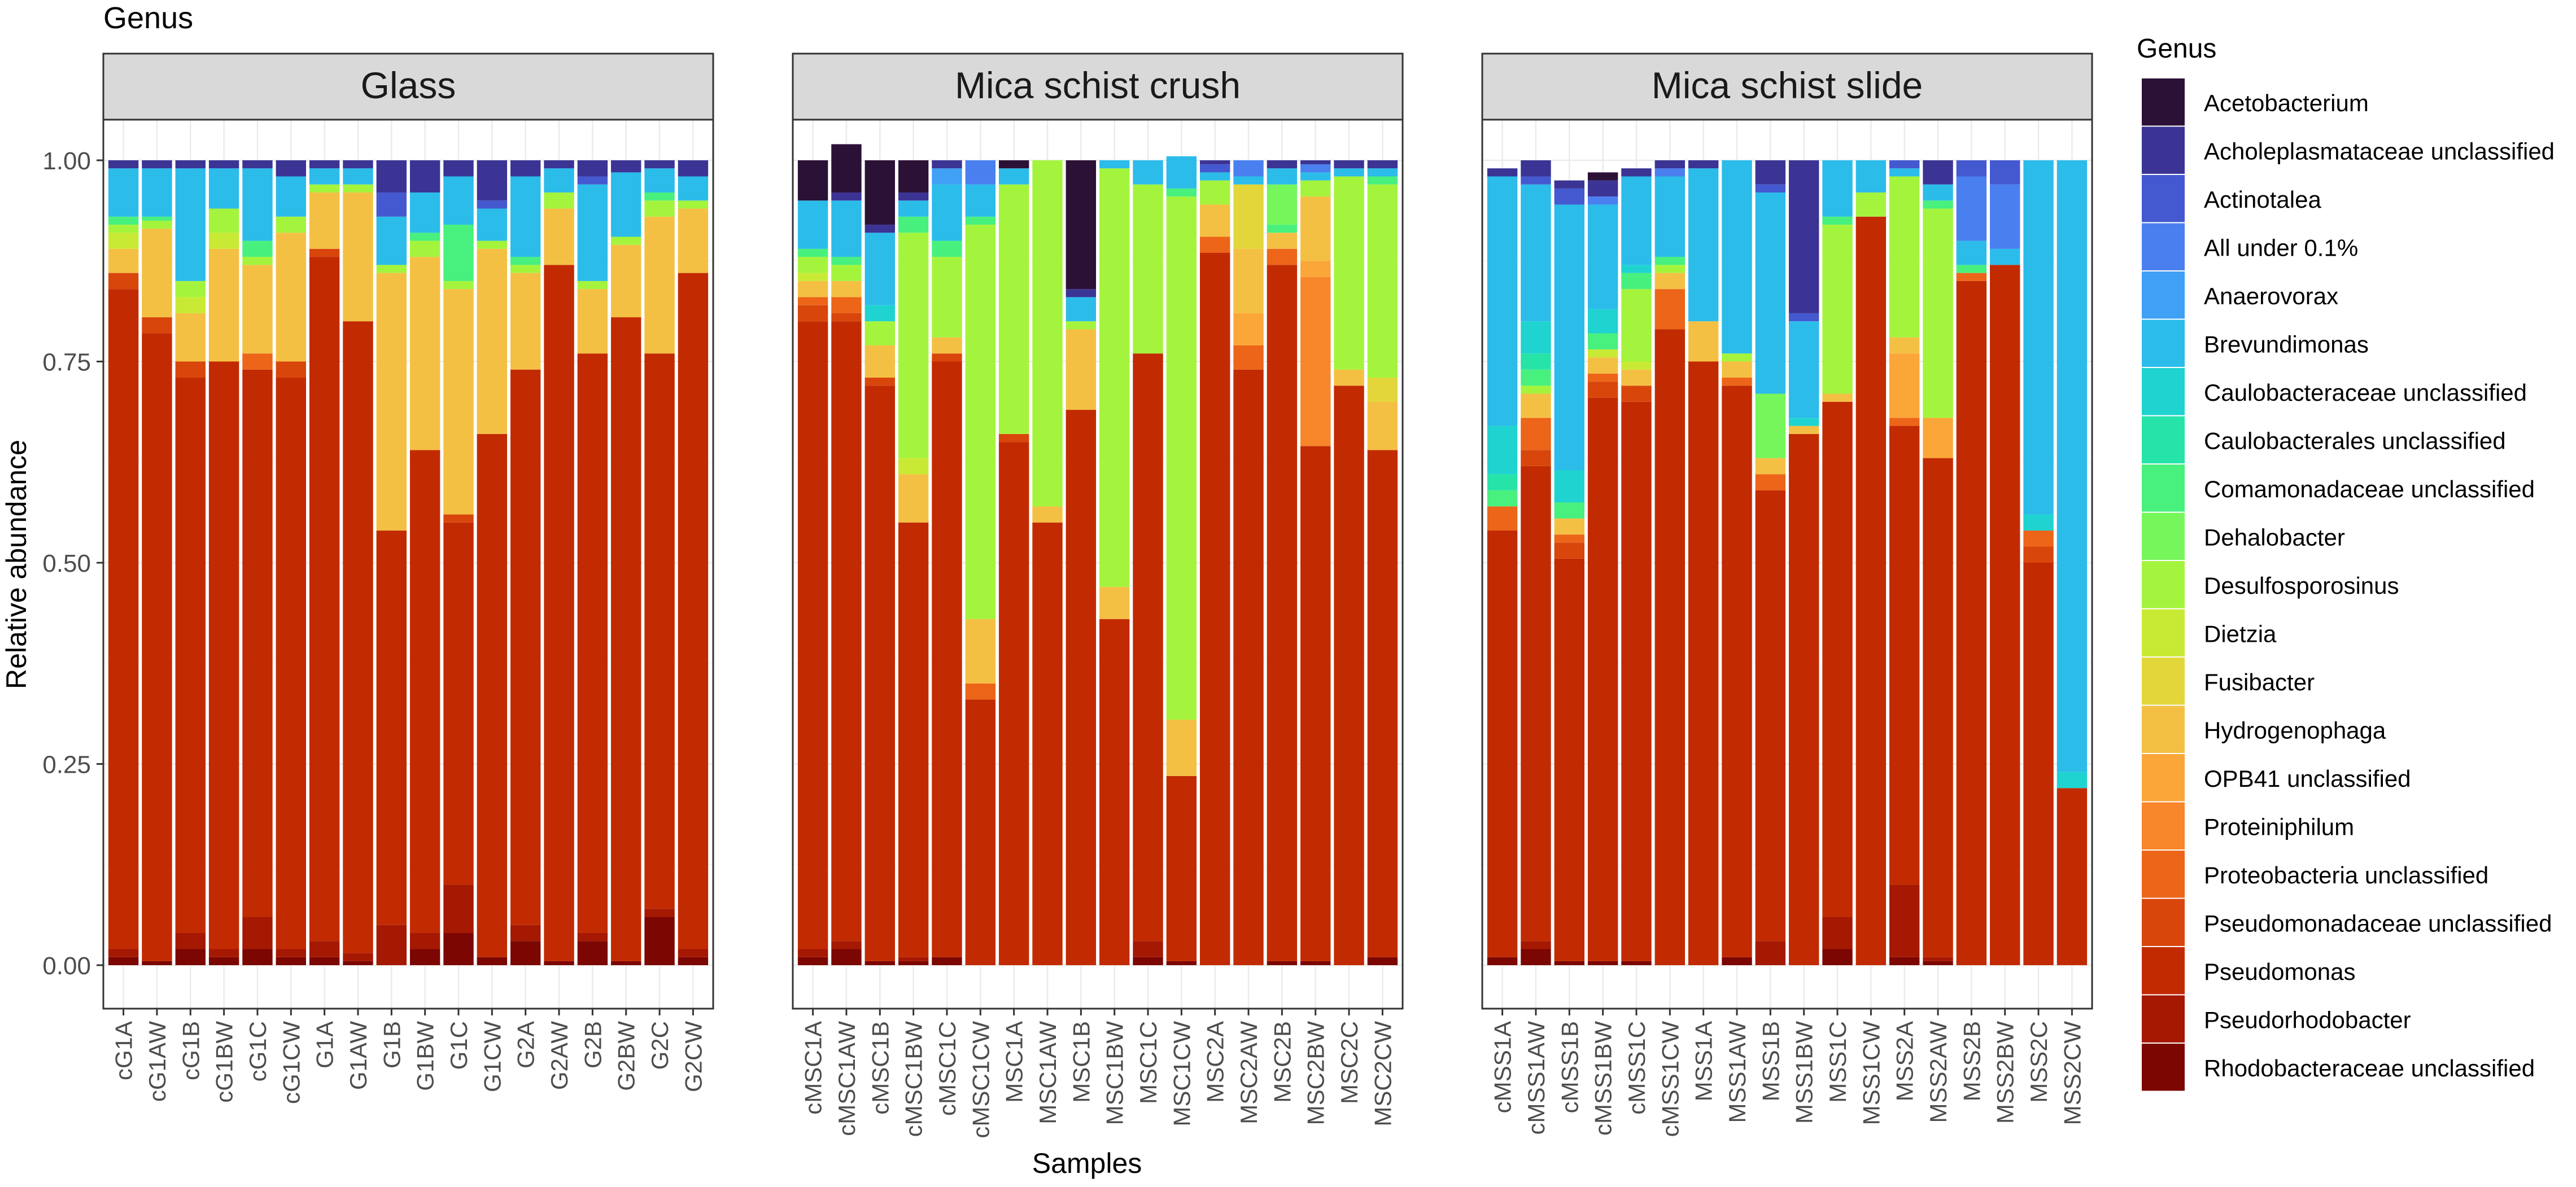 This screenshot has width=2576, height=1187. What do you see at coordinates (1971, 1061) in the screenshot?
I see `x-tick-label: MSS2B` at bounding box center [1971, 1061].